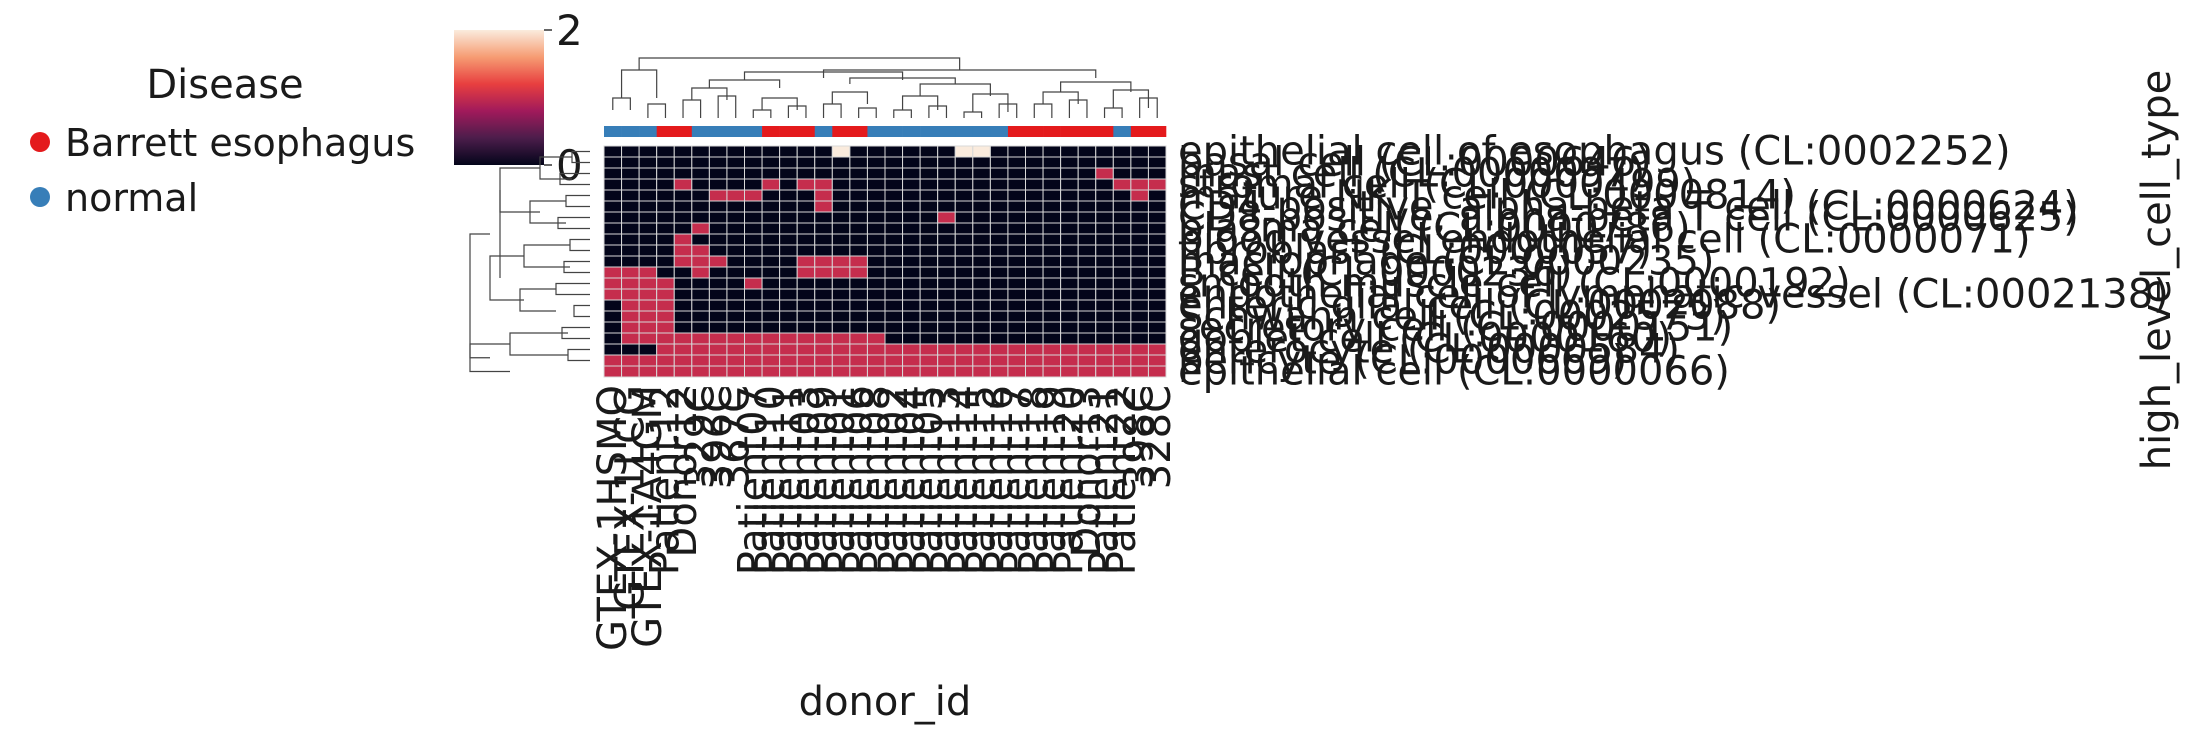 The height and width of the screenshot is (739, 2187). What do you see at coordinates (569, 30) in the screenshot?
I see `colorbar-tick-label: 2` at bounding box center [569, 30].